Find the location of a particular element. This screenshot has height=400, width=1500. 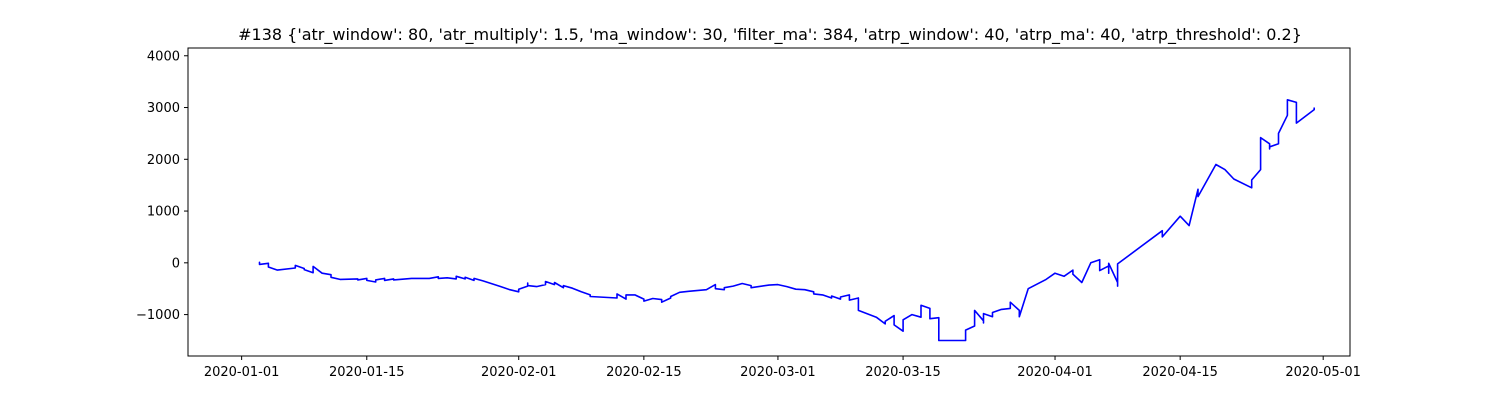

y-axis: −1000 0 1000 2000 3000 4000 is located at coordinates (162, 186).